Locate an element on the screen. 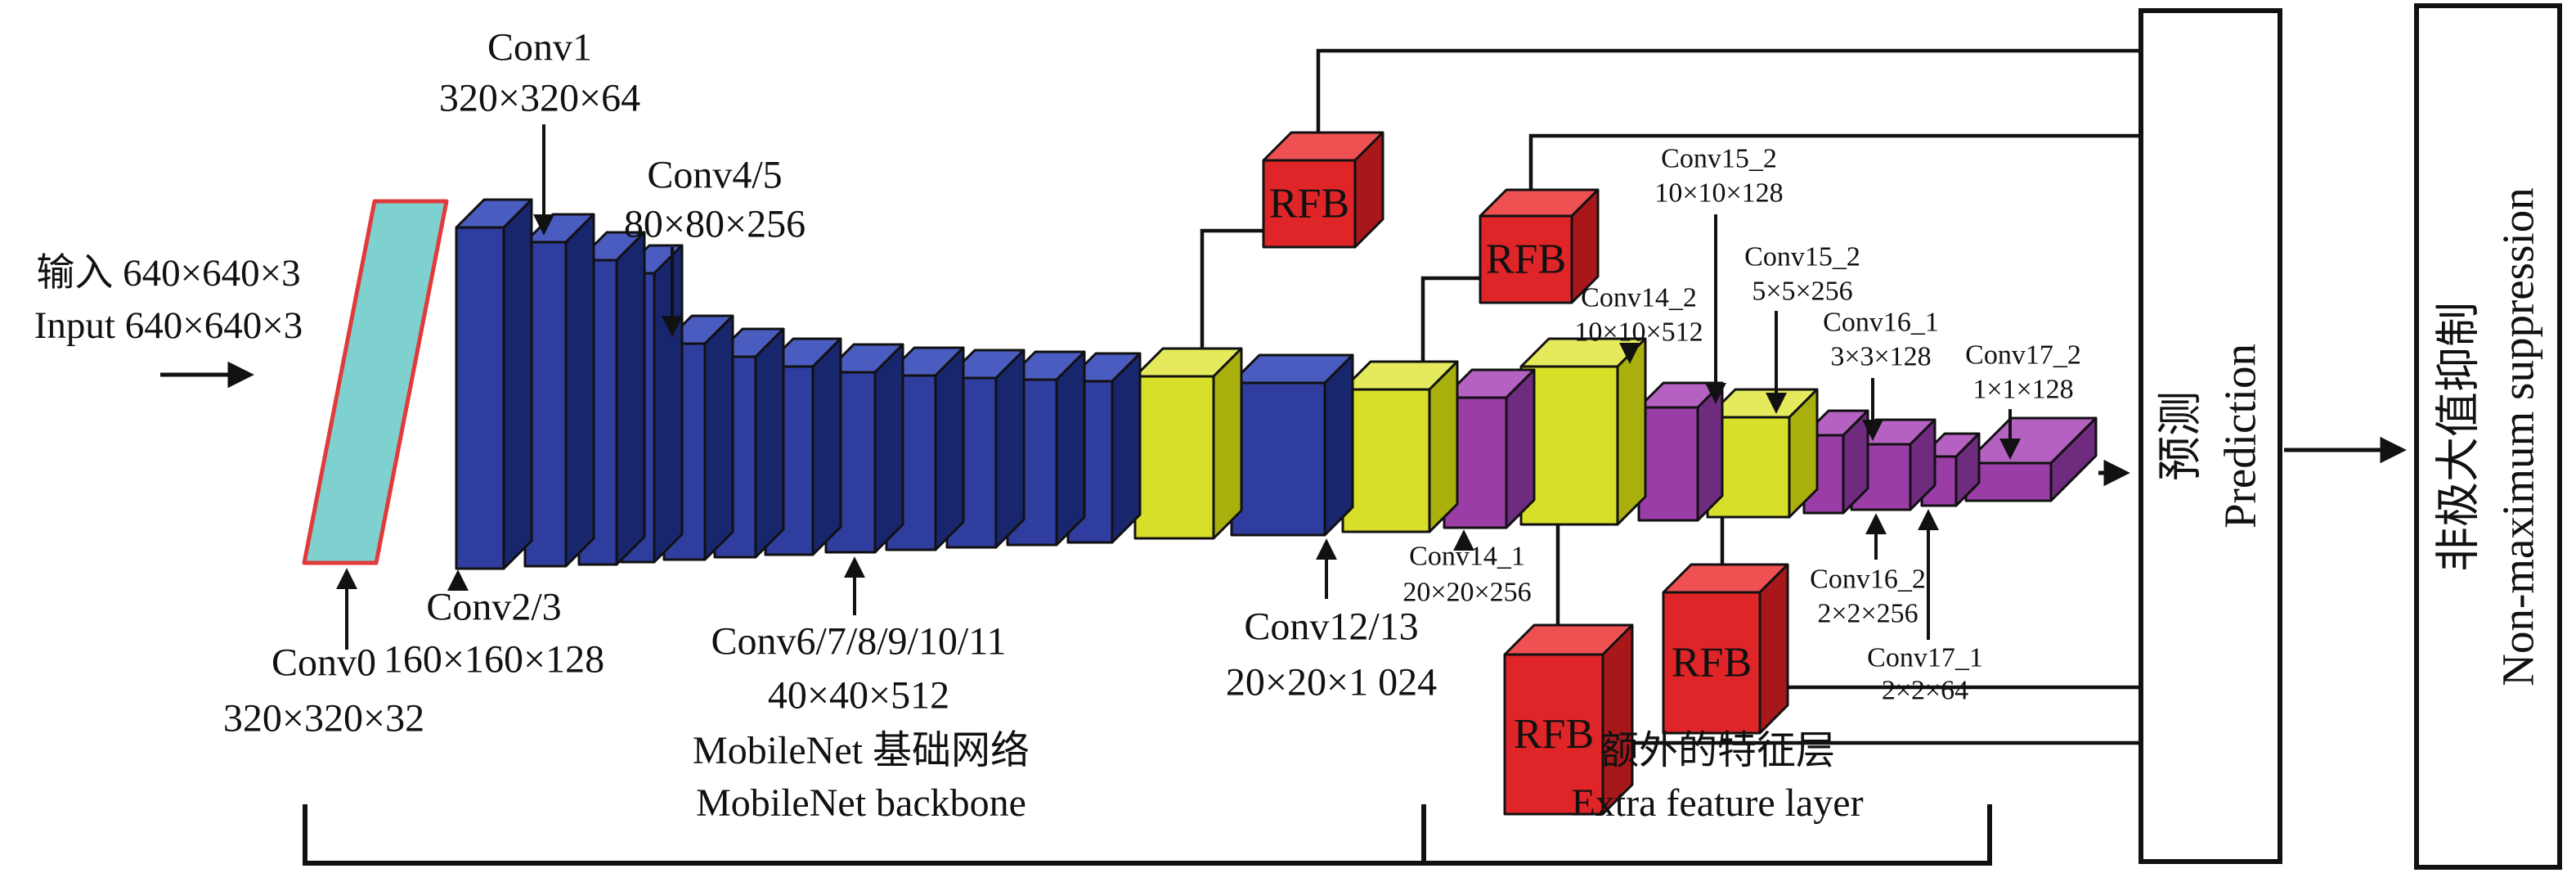 This screenshot has width=2576, height=873. box-y4 is located at coordinates (1762, 454).